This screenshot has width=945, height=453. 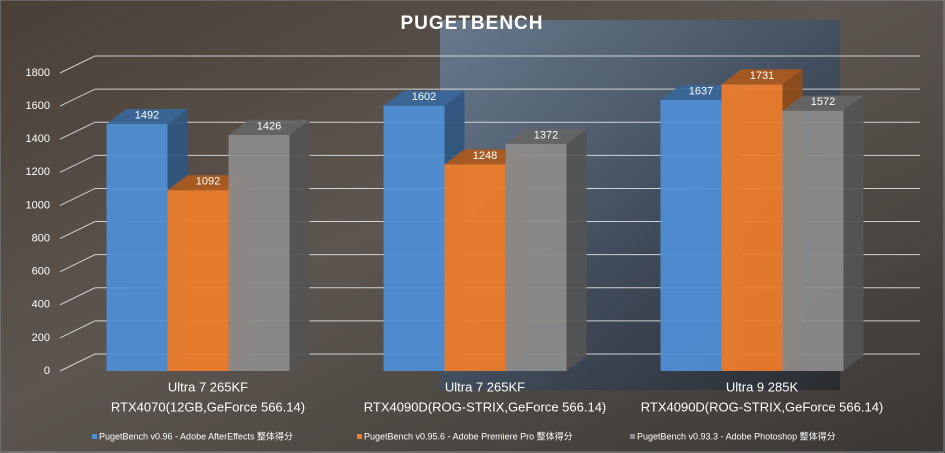 What do you see at coordinates (762, 386) in the screenshot?
I see `x-tick-label: Ultra 9 285K` at bounding box center [762, 386].